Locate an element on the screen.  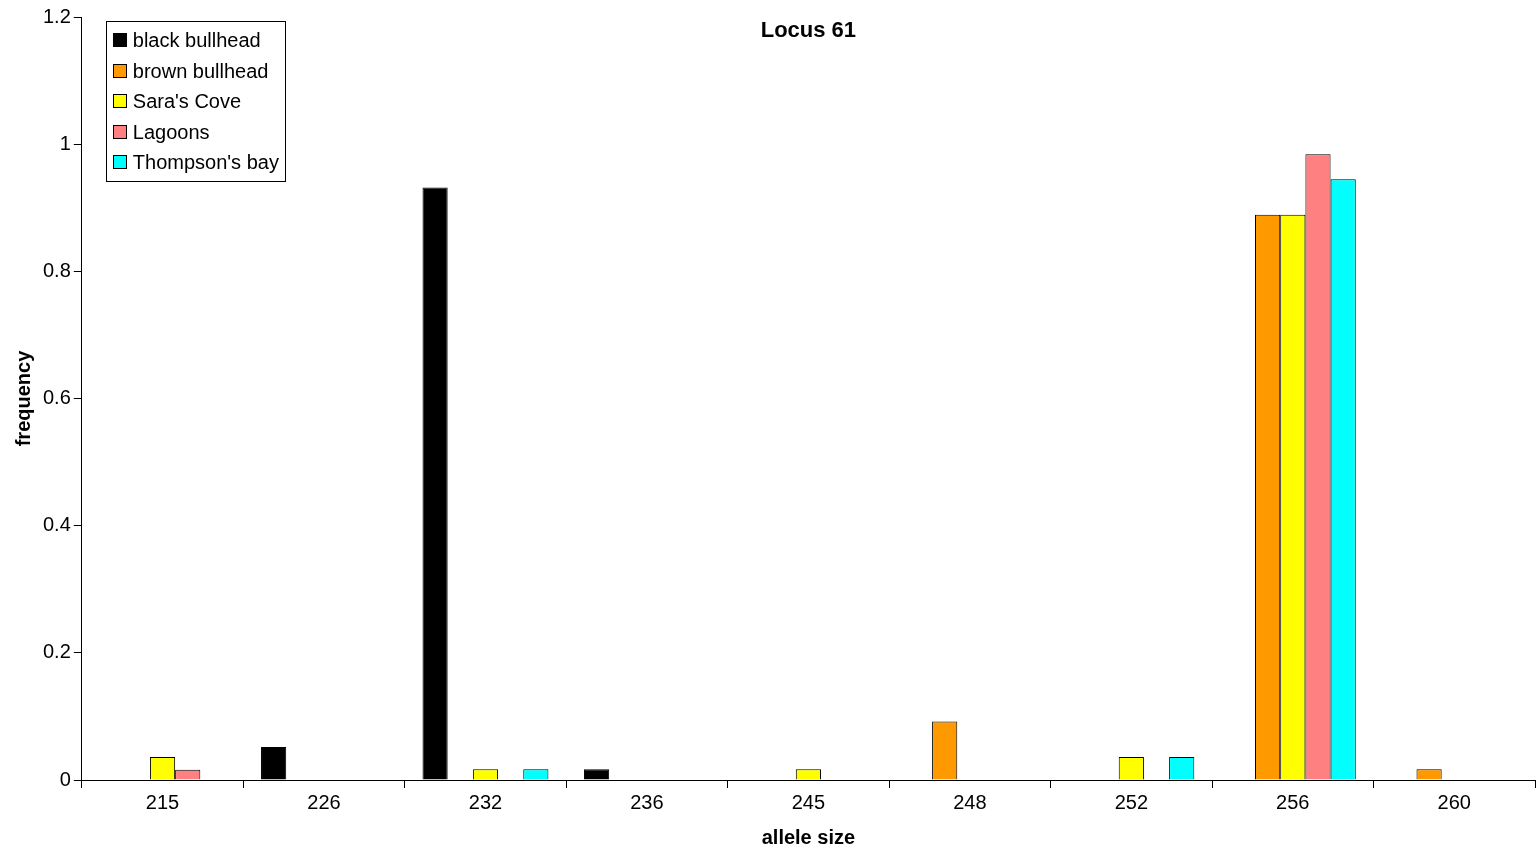
x-tick-label: 215 is located at coordinates (162, 801).